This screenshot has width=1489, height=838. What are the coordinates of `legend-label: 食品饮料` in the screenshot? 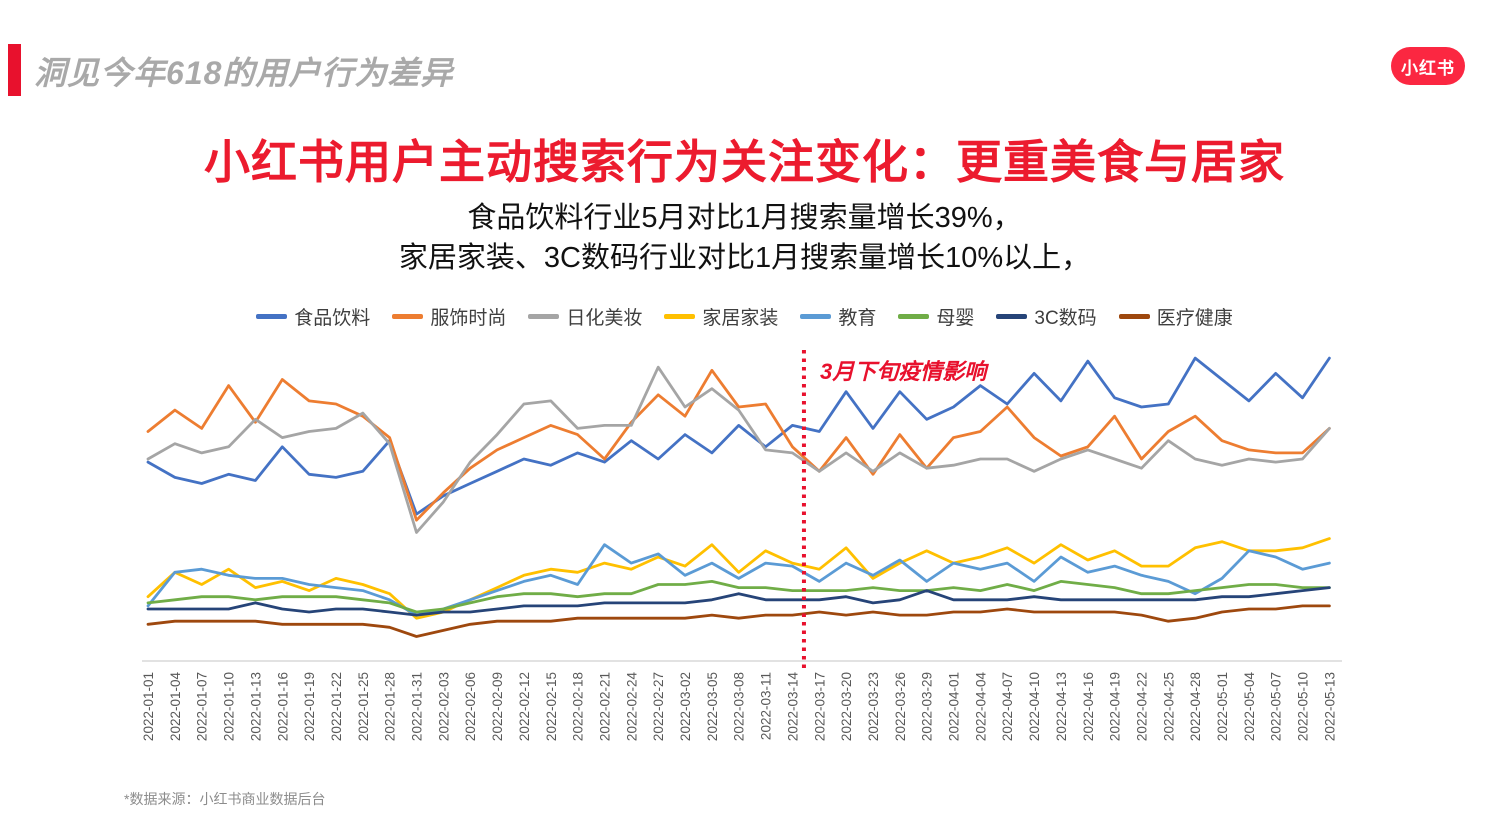 It's located at (332, 318).